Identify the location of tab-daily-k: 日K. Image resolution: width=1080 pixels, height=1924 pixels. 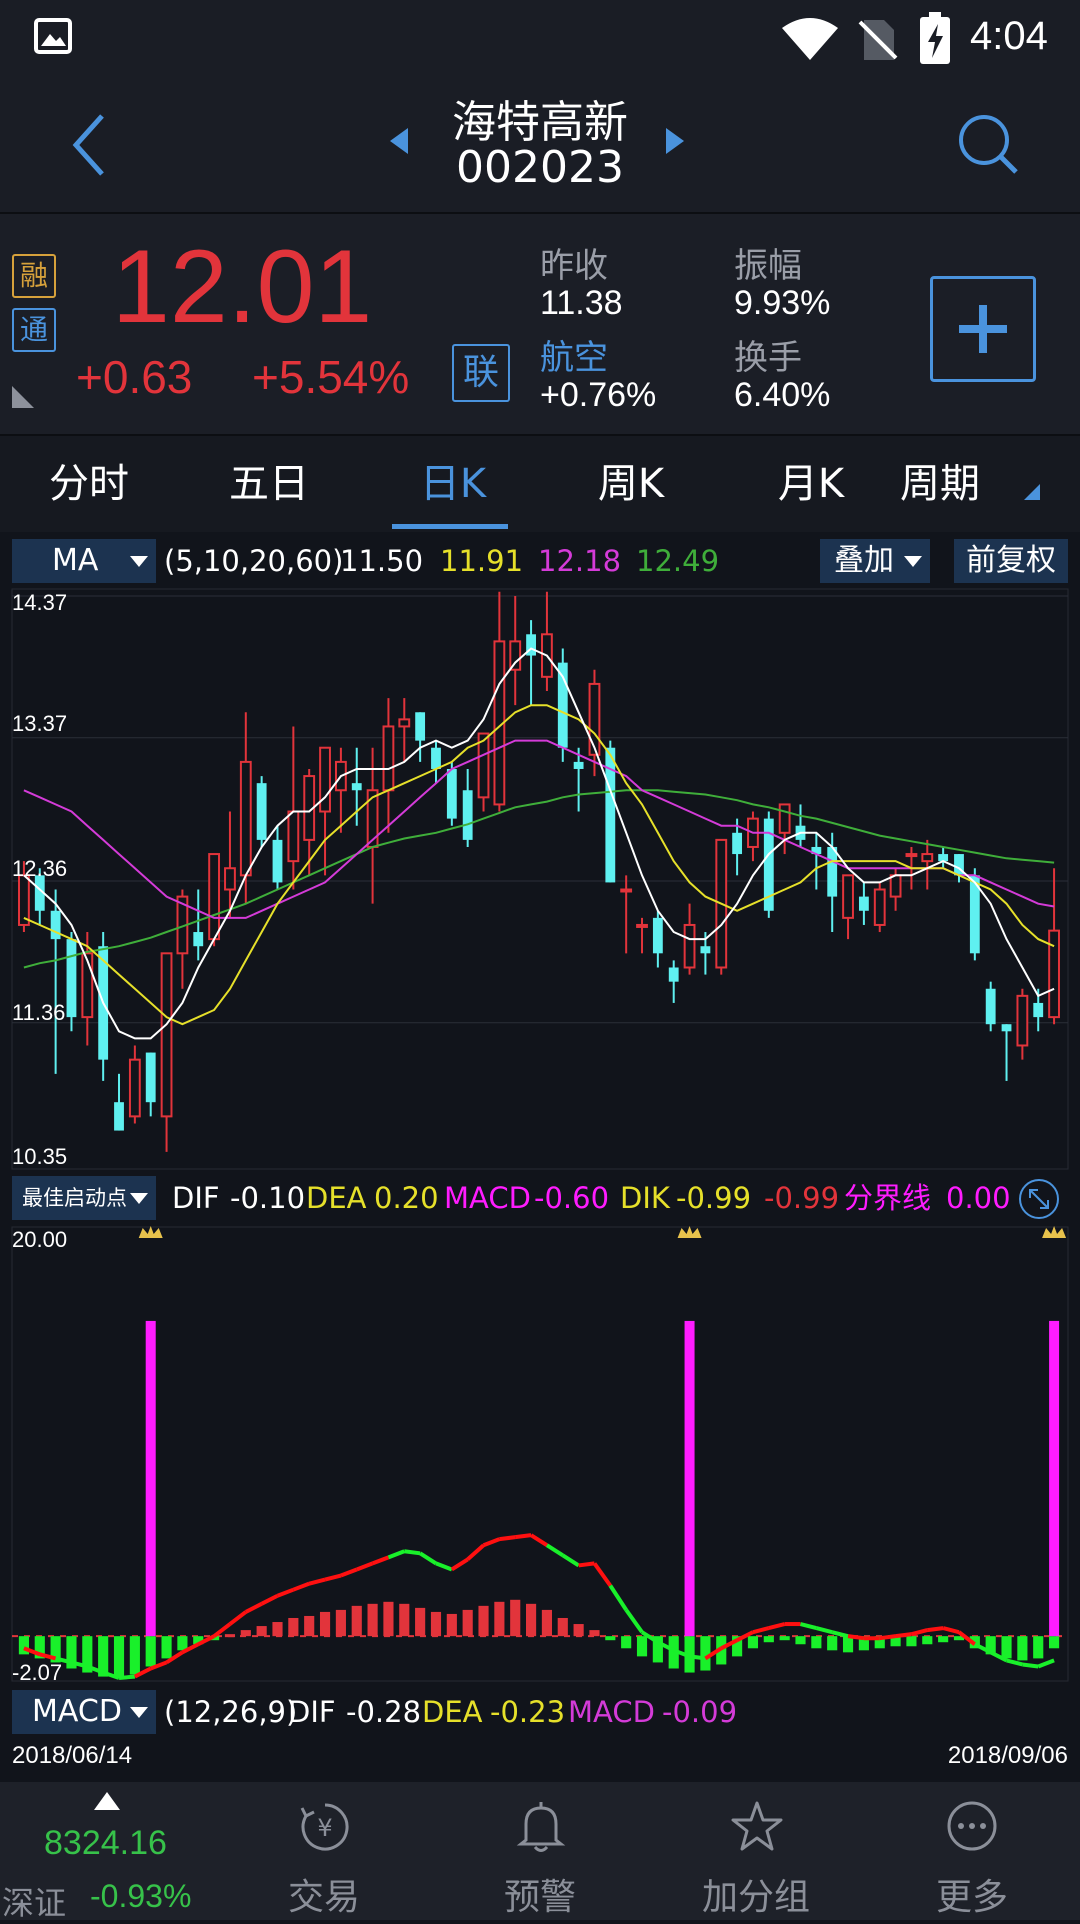
(453, 484).